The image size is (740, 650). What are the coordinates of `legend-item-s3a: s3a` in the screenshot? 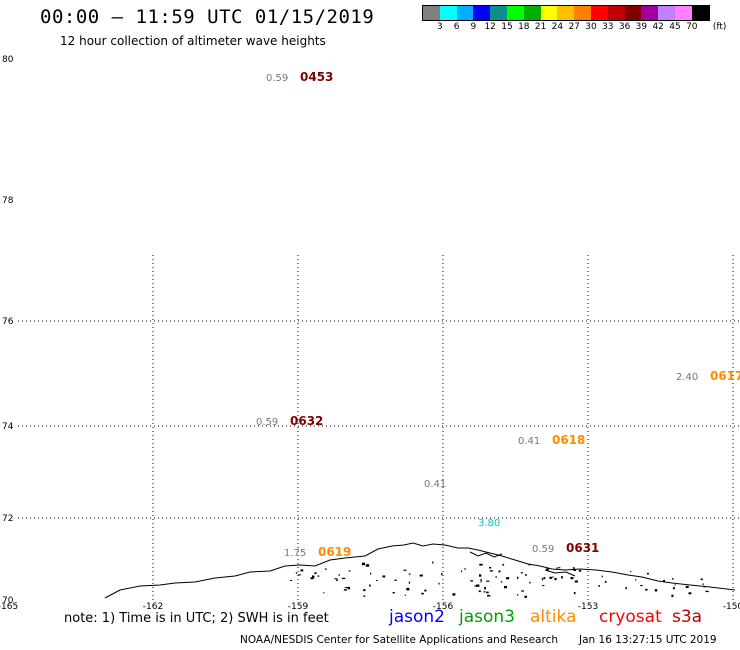 It's located at (687, 617).